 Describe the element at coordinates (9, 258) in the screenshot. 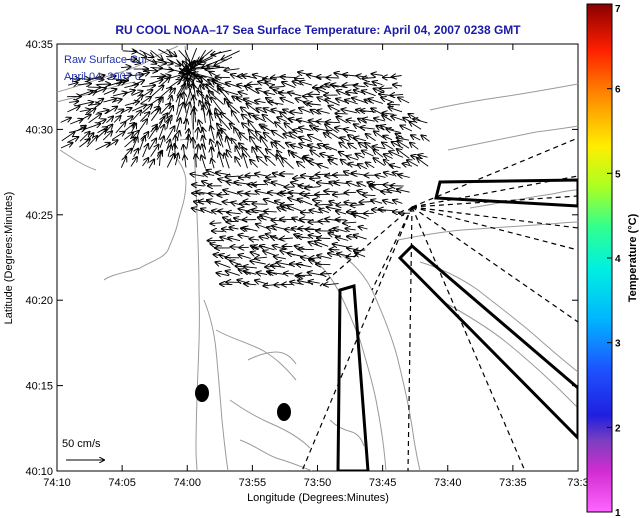

I see `y-axis-label: Latitude (Degrees:Minutes)` at that location.